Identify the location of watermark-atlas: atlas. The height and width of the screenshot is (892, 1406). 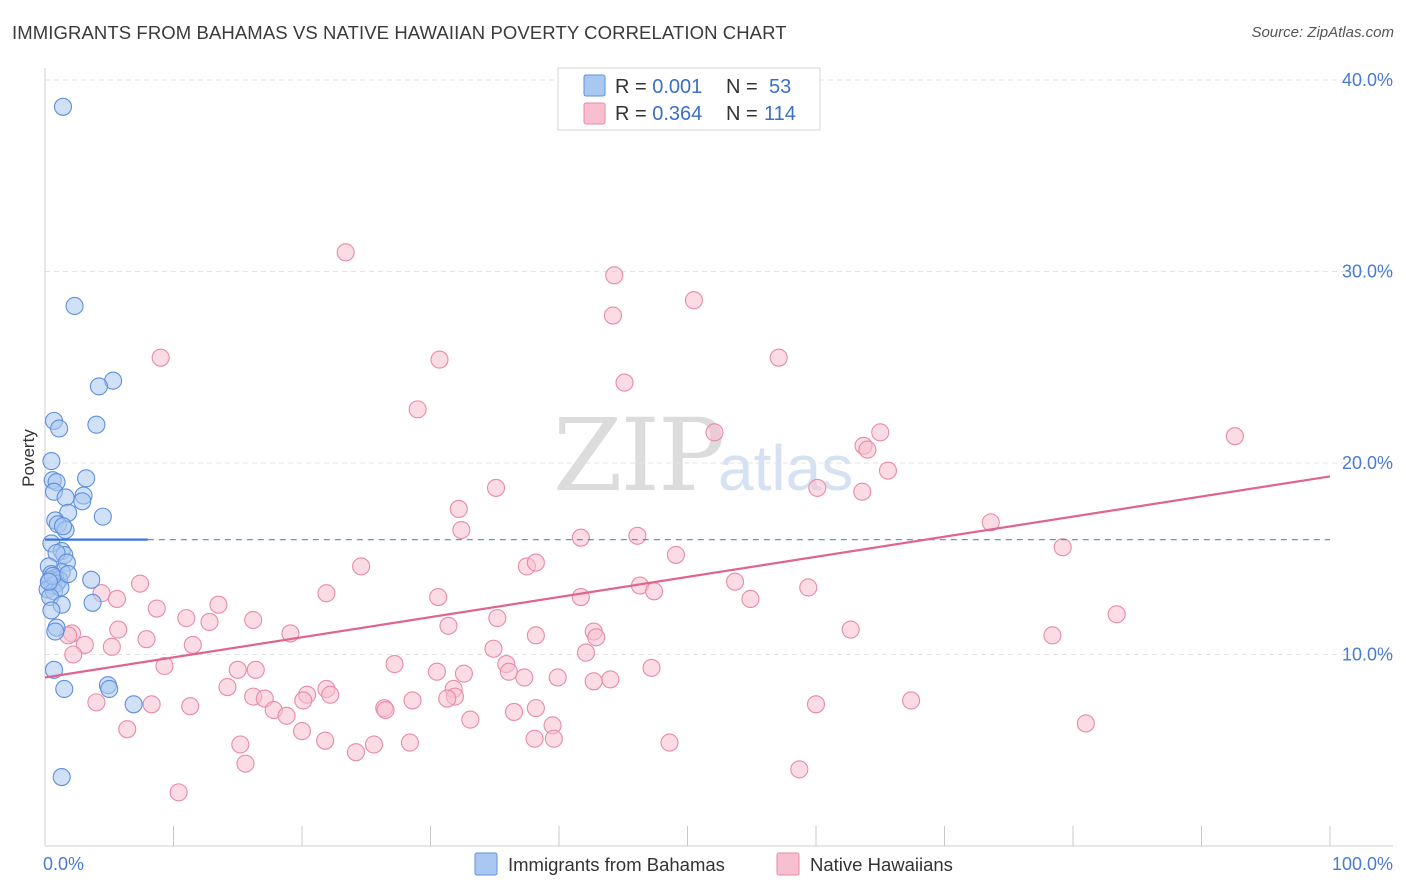
(785, 468).